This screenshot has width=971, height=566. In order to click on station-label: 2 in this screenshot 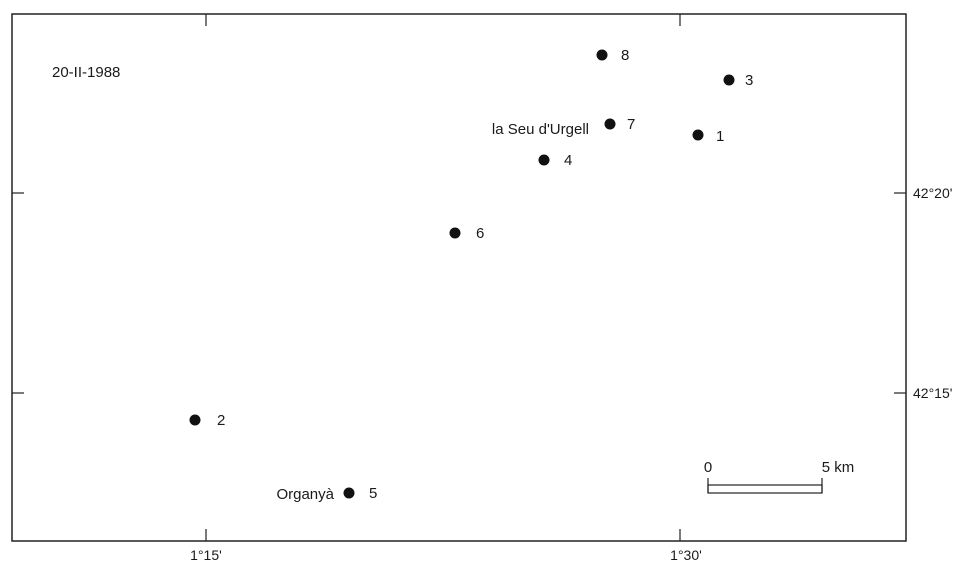, I will do `click(221, 420)`.